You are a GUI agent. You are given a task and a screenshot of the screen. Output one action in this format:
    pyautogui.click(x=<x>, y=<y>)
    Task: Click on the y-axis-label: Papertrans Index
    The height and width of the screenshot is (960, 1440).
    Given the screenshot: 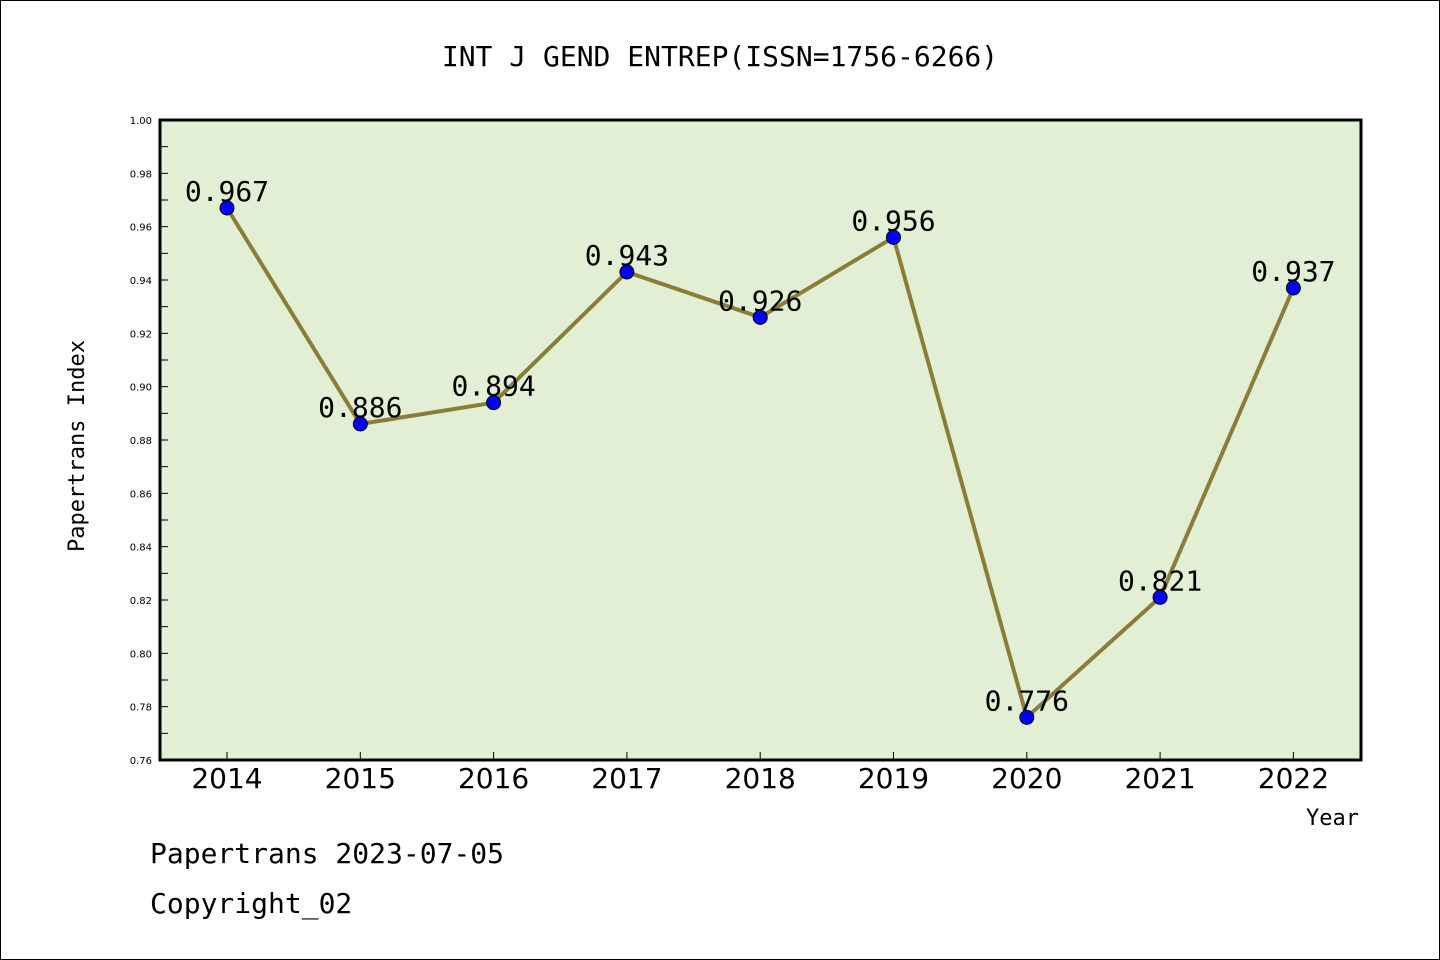 What is the action you would take?
    pyautogui.click(x=77, y=446)
    